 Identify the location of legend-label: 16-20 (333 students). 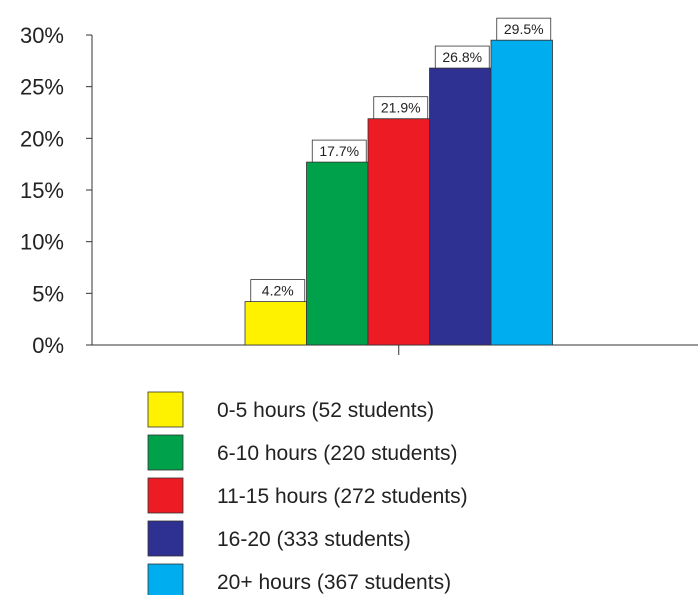
(314, 539).